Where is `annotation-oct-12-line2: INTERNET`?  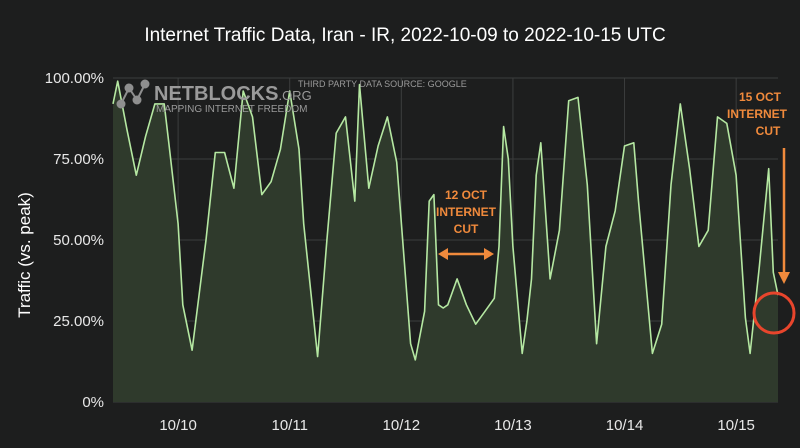 annotation-oct-12-line2: INTERNET is located at coordinates (466, 212).